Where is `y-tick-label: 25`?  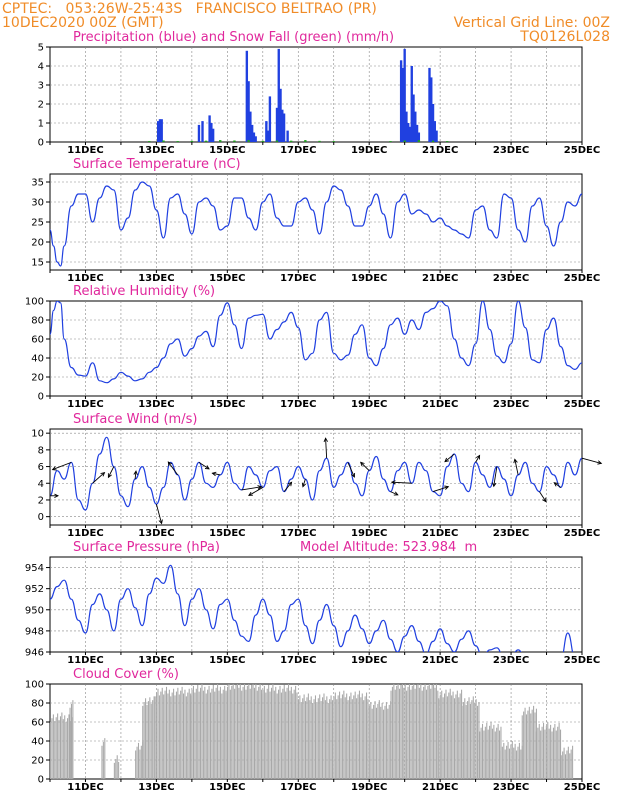 y-tick-label: 25 is located at coordinates (37, 223).